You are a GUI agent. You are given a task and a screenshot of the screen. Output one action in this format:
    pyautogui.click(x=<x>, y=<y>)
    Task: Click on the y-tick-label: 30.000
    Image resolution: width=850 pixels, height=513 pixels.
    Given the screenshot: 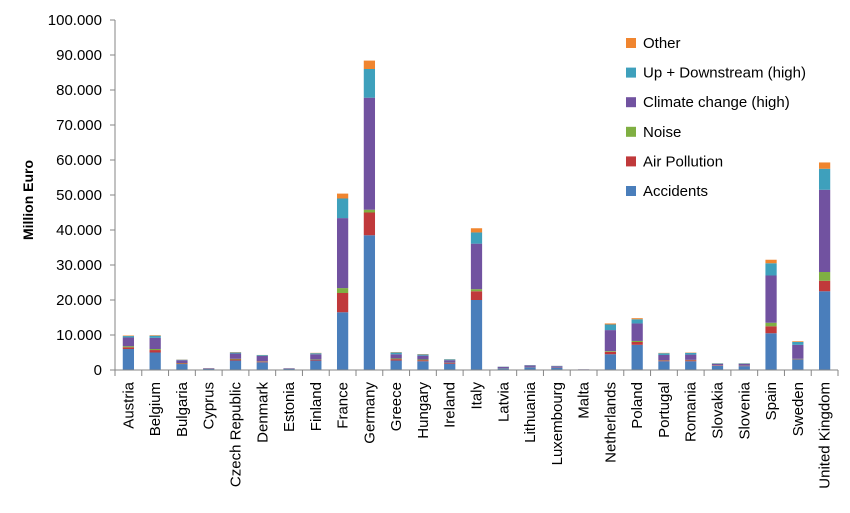 What is the action you would take?
    pyautogui.click(x=79, y=265)
    